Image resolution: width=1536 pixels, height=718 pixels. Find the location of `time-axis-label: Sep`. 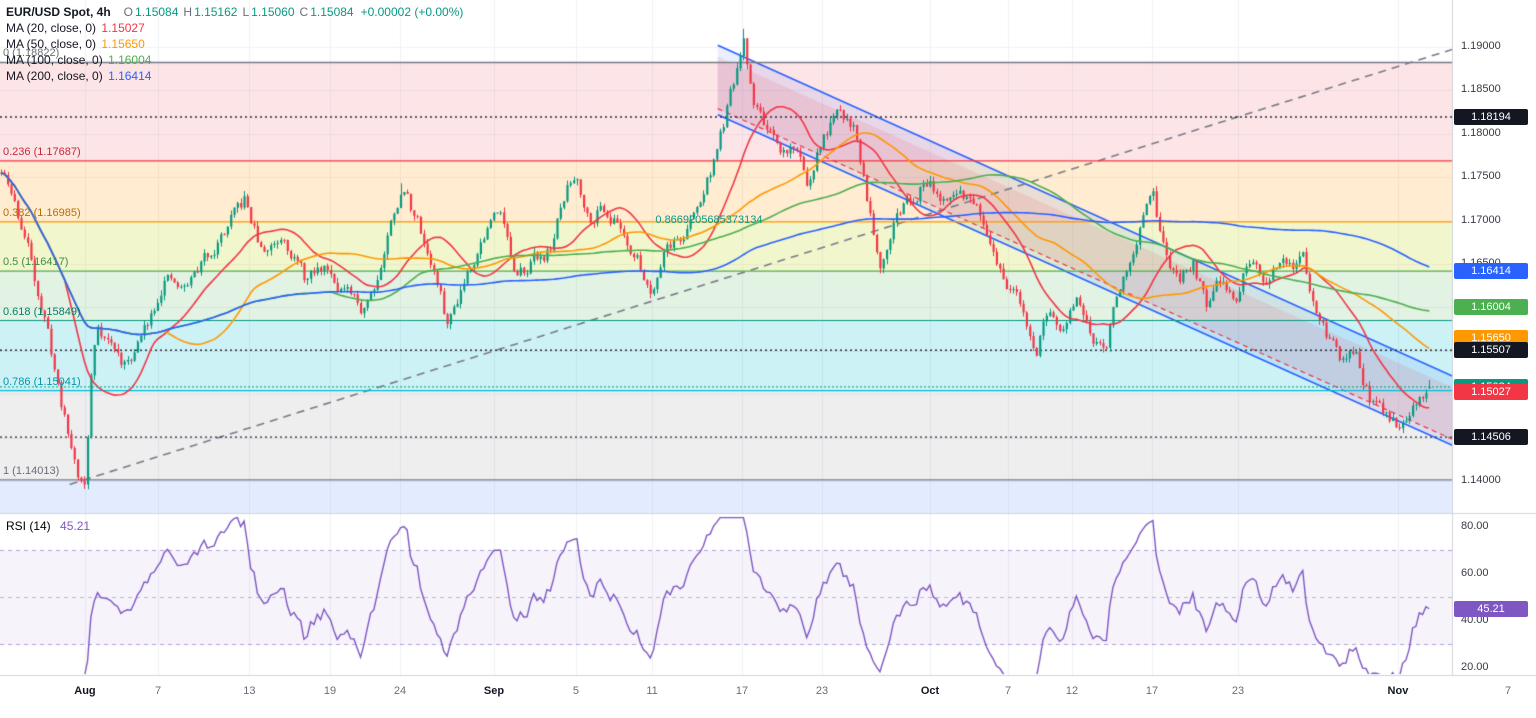

time-axis-label: Sep is located at coordinates (494, 691).